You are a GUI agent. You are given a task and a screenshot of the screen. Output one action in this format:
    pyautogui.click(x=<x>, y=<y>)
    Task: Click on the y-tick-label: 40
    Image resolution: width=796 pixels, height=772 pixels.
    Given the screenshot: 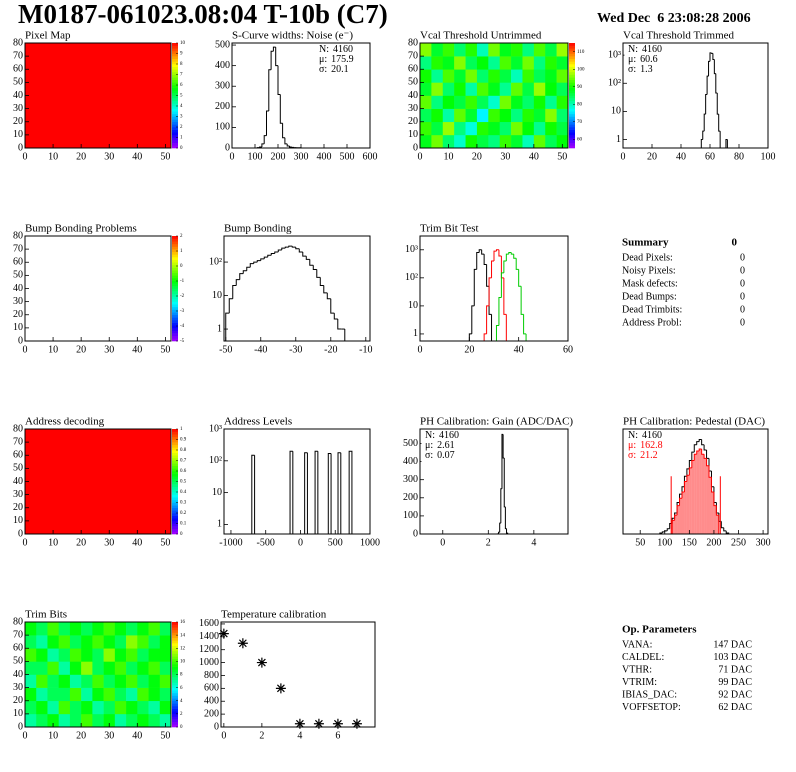 What is the action you would take?
    pyautogui.click(x=18, y=481)
    